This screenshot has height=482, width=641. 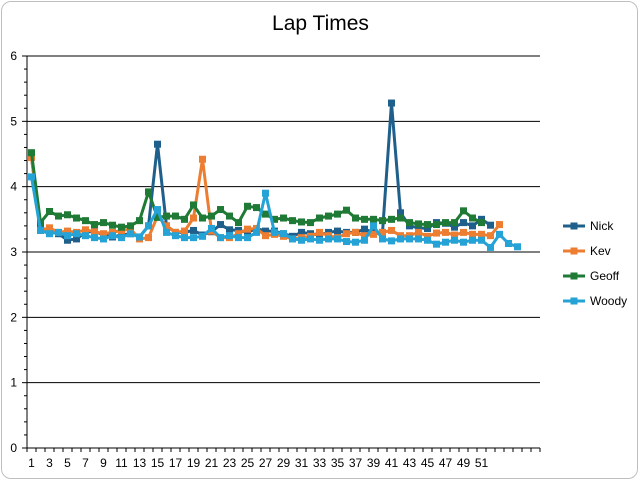 What do you see at coordinates (574, 251) in the screenshot?
I see `legend-marker-kev` at bounding box center [574, 251].